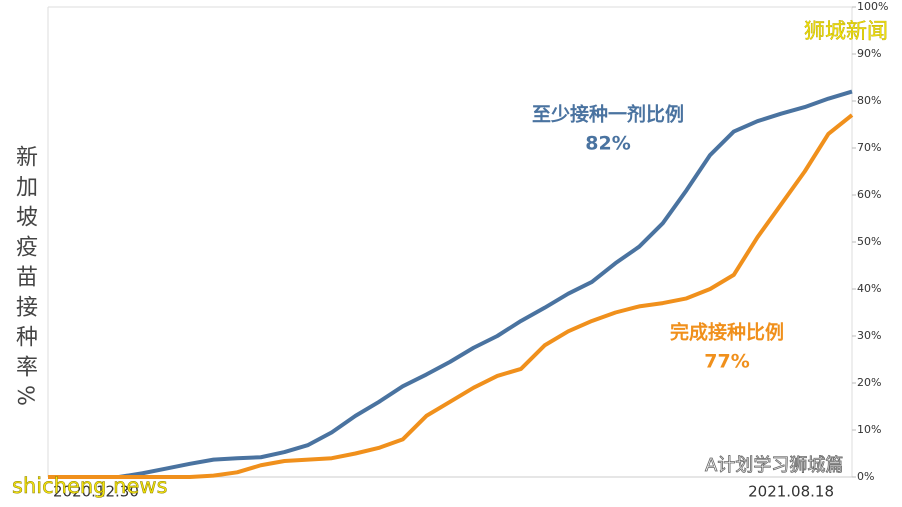  What do you see at coordinates (869, 382) in the screenshot?
I see `y-tick-label: 20%` at bounding box center [869, 382].